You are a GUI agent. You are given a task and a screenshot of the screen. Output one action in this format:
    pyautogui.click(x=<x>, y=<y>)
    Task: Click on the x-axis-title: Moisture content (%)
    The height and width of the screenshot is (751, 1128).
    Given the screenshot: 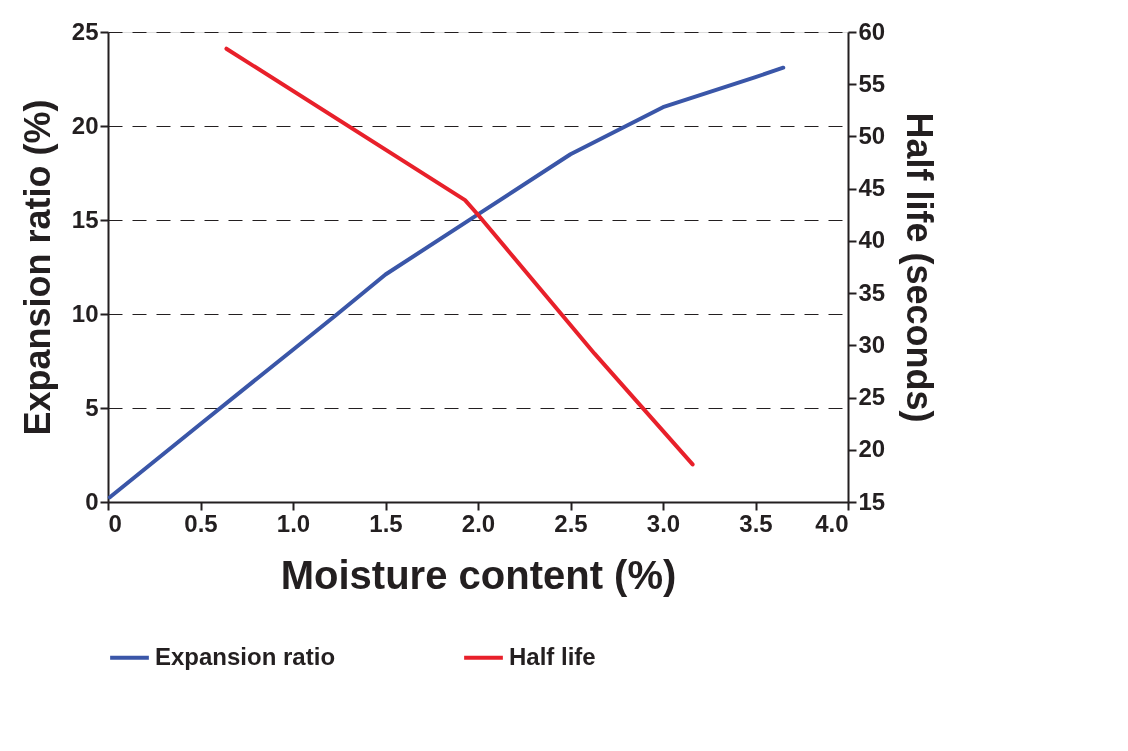 What is the action you would take?
    pyautogui.click(x=478, y=574)
    